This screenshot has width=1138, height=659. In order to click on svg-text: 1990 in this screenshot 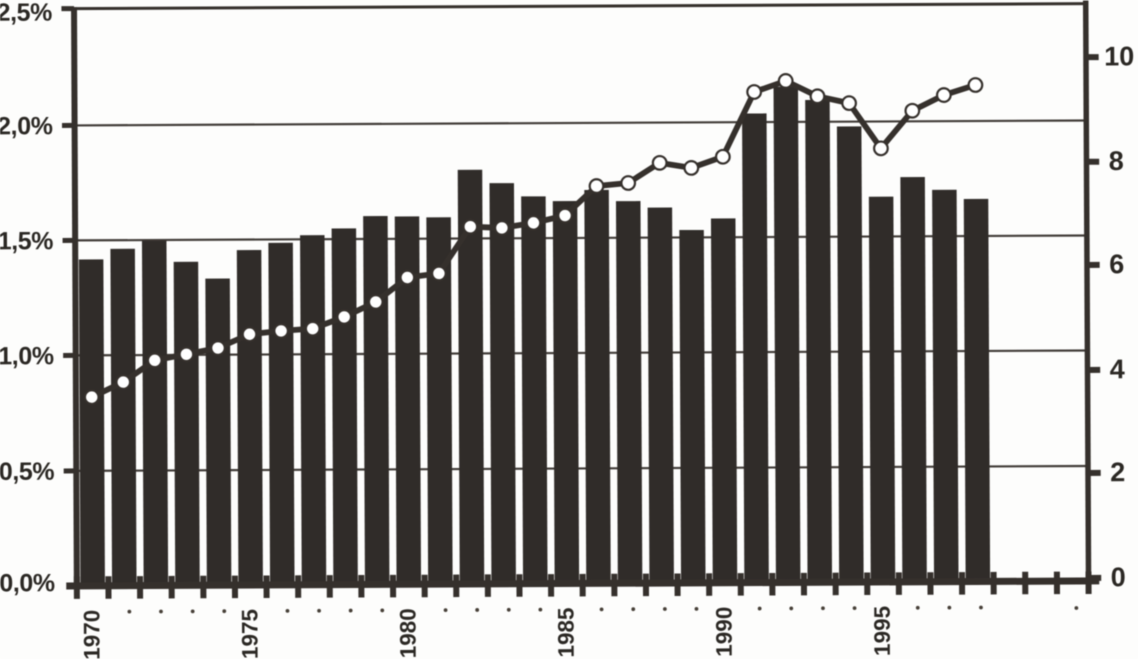, I will do `click(724, 632)`.